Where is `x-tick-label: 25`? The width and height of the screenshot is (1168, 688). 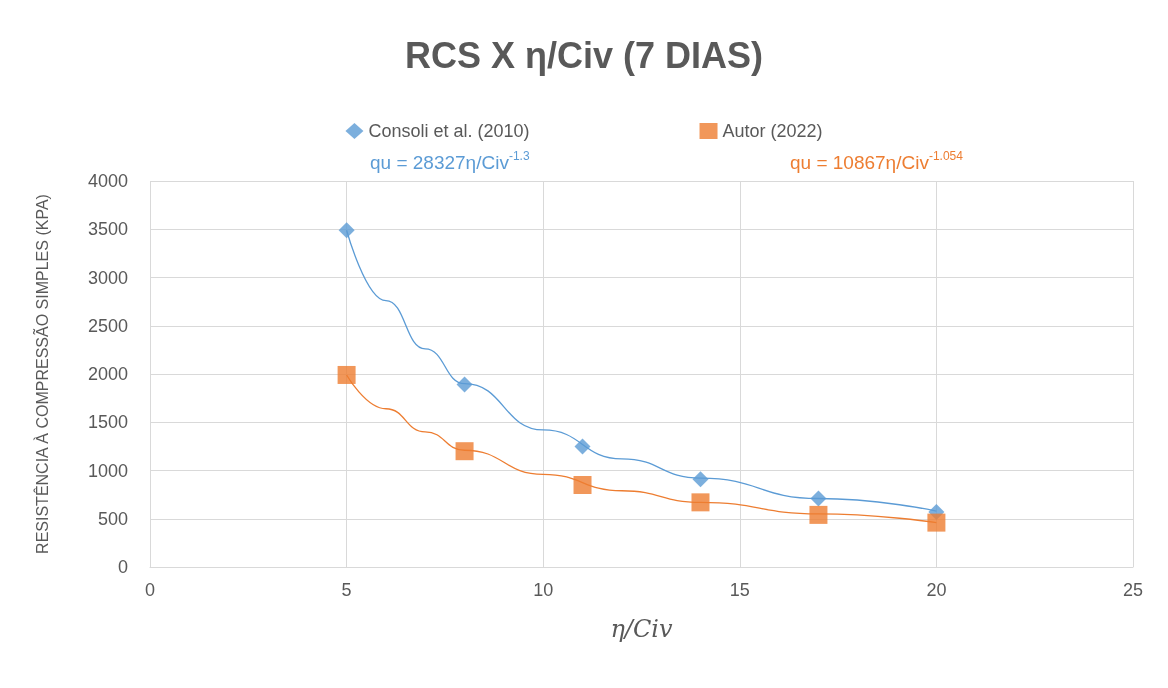 x-tick-label: 25 is located at coordinates (1133, 590).